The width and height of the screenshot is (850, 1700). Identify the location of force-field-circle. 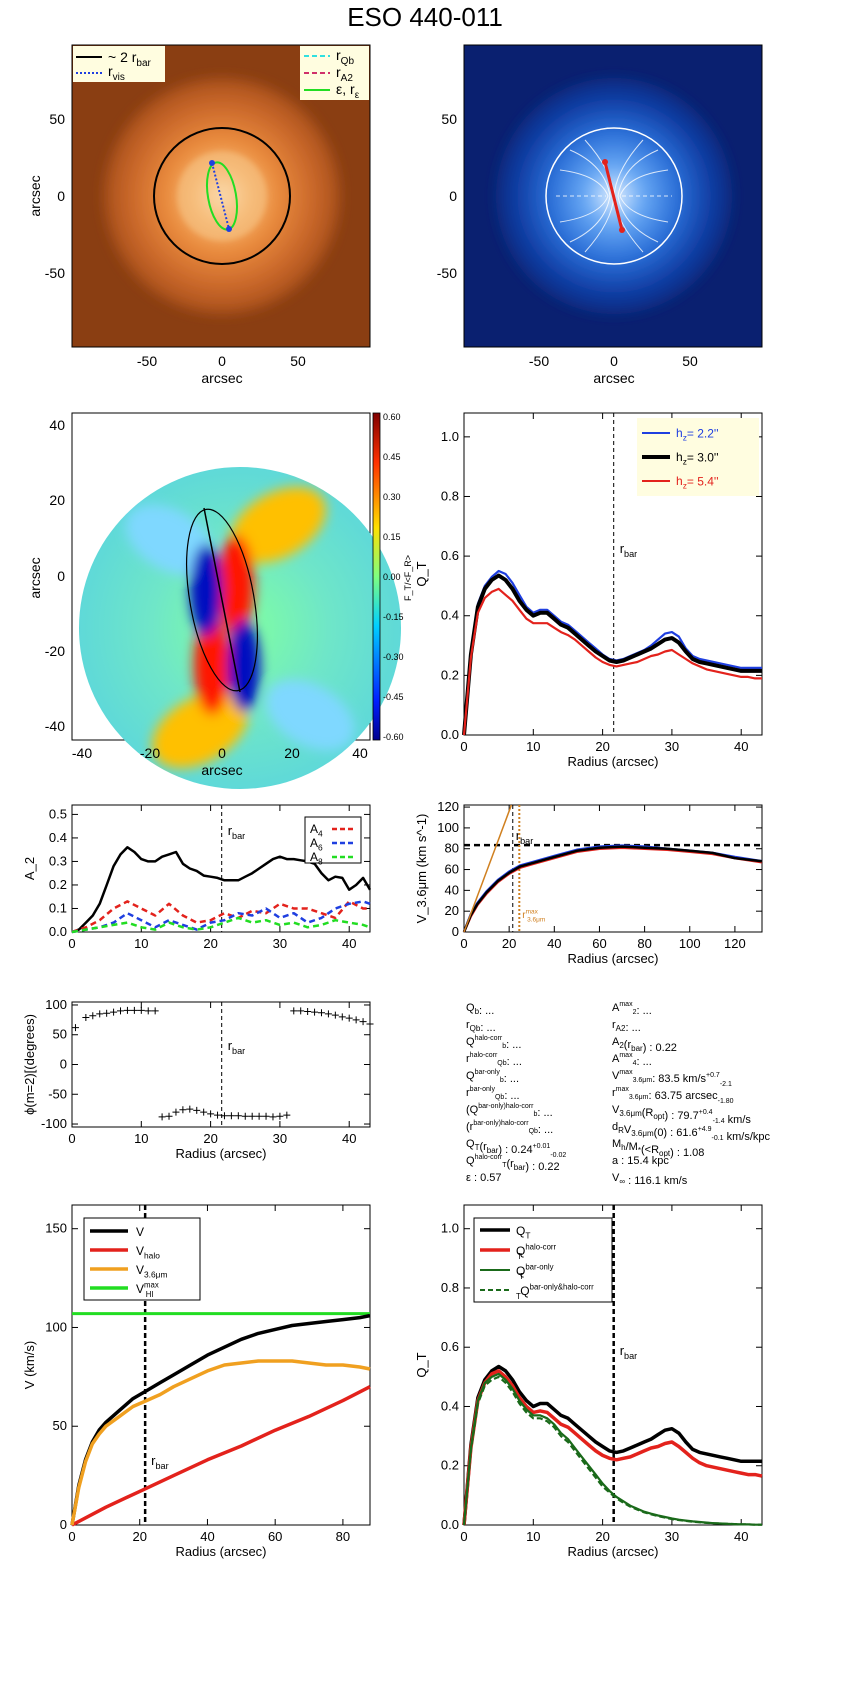
(614, 196).